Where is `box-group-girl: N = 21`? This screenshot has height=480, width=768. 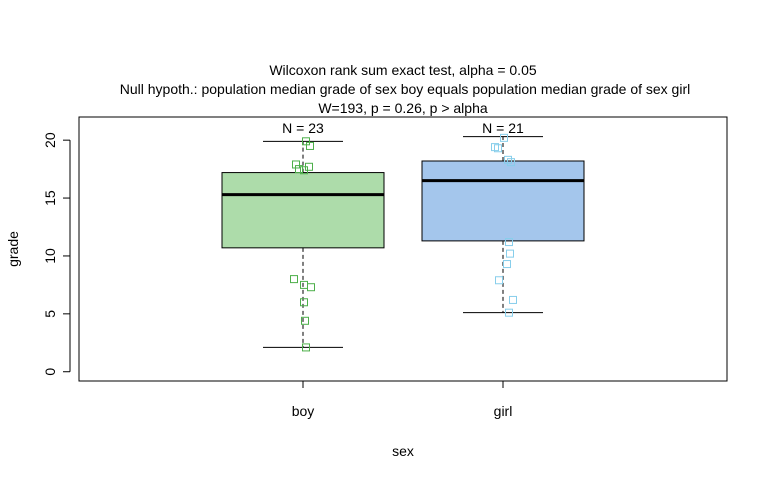
box-group-girl: N = 21 is located at coordinates (503, 218).